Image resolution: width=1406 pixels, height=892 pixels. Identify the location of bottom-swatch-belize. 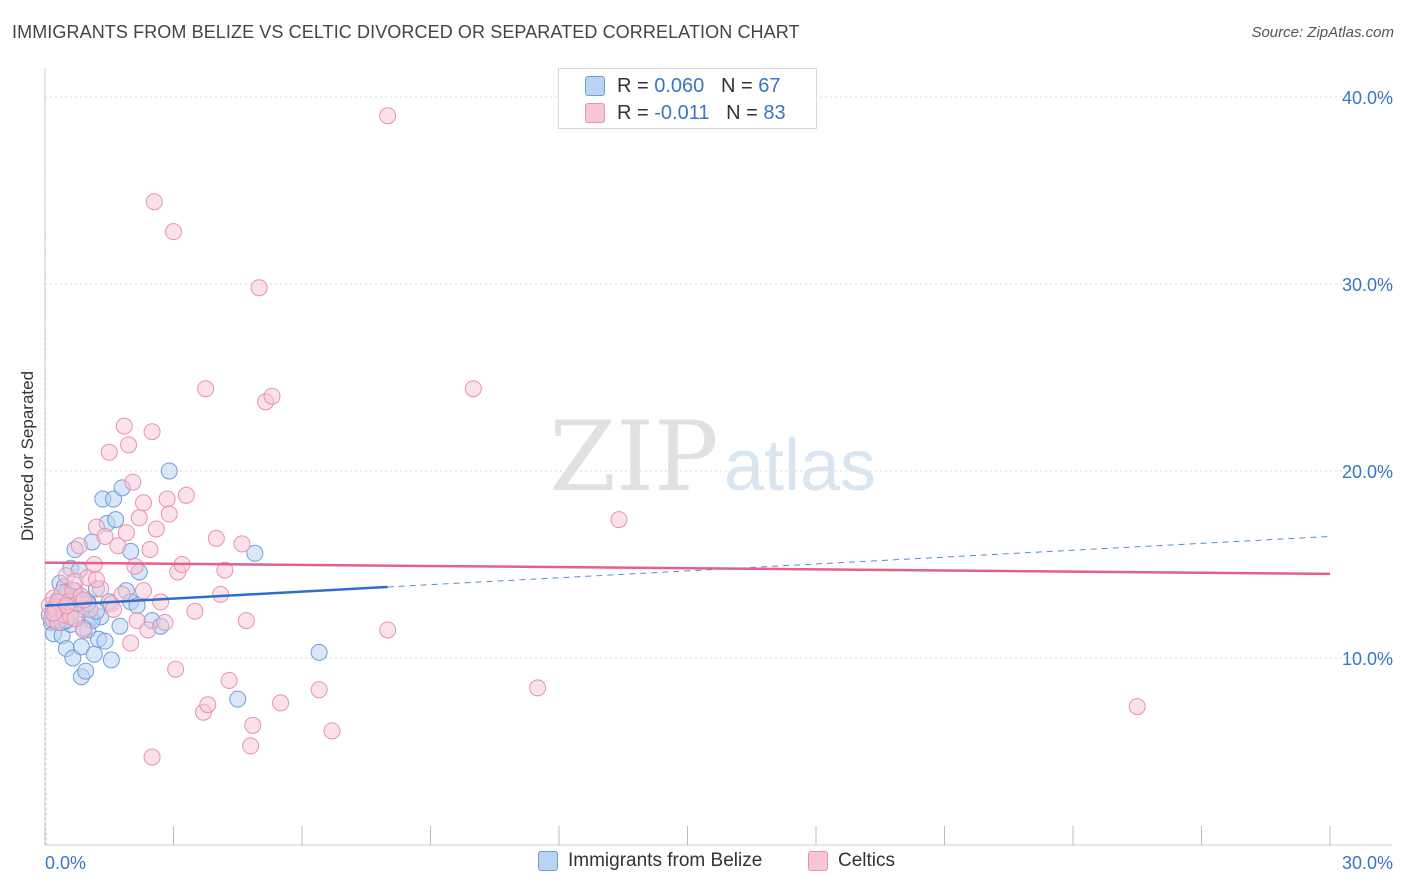
(548, 861).